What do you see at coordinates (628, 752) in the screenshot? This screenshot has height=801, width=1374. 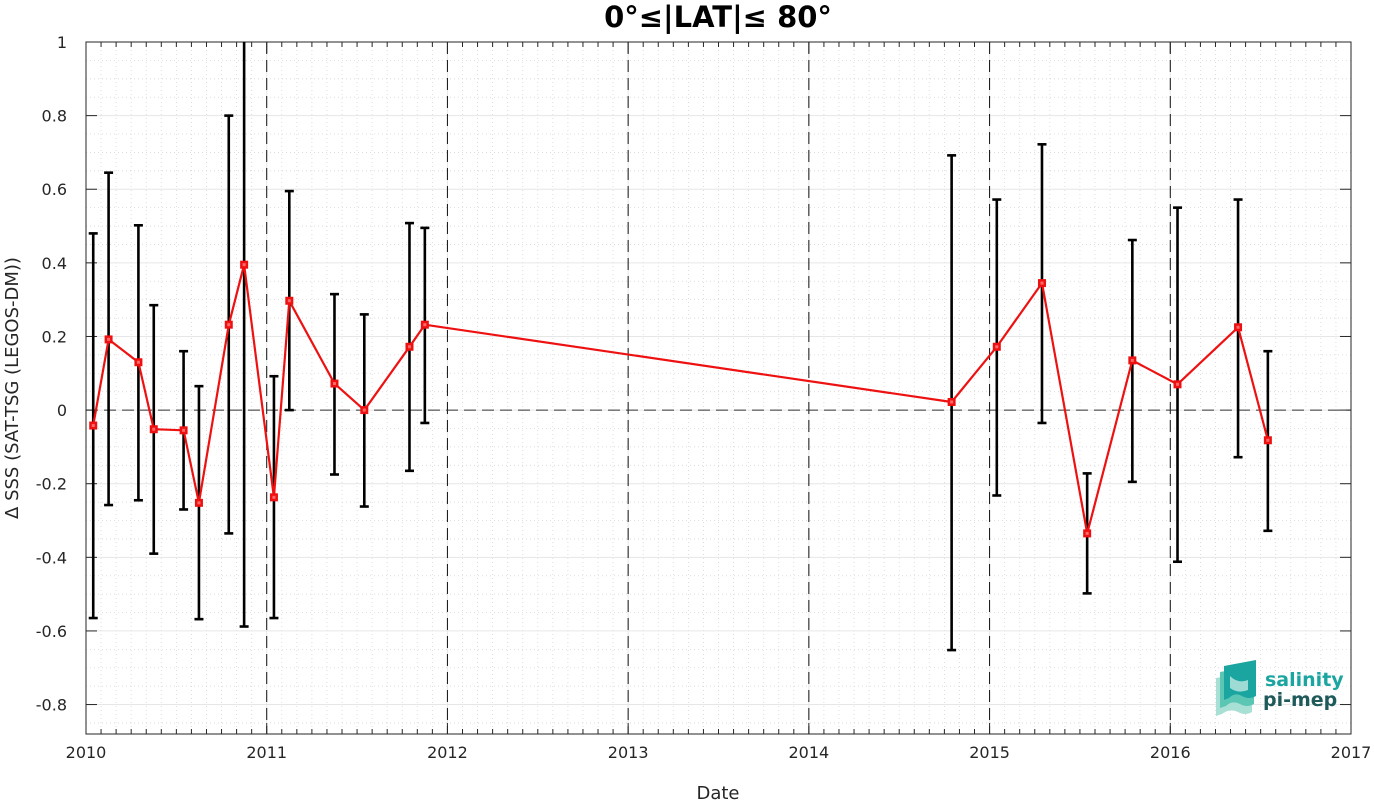 I see `x-tick-label: 2013` at bounding box center [628, 752].